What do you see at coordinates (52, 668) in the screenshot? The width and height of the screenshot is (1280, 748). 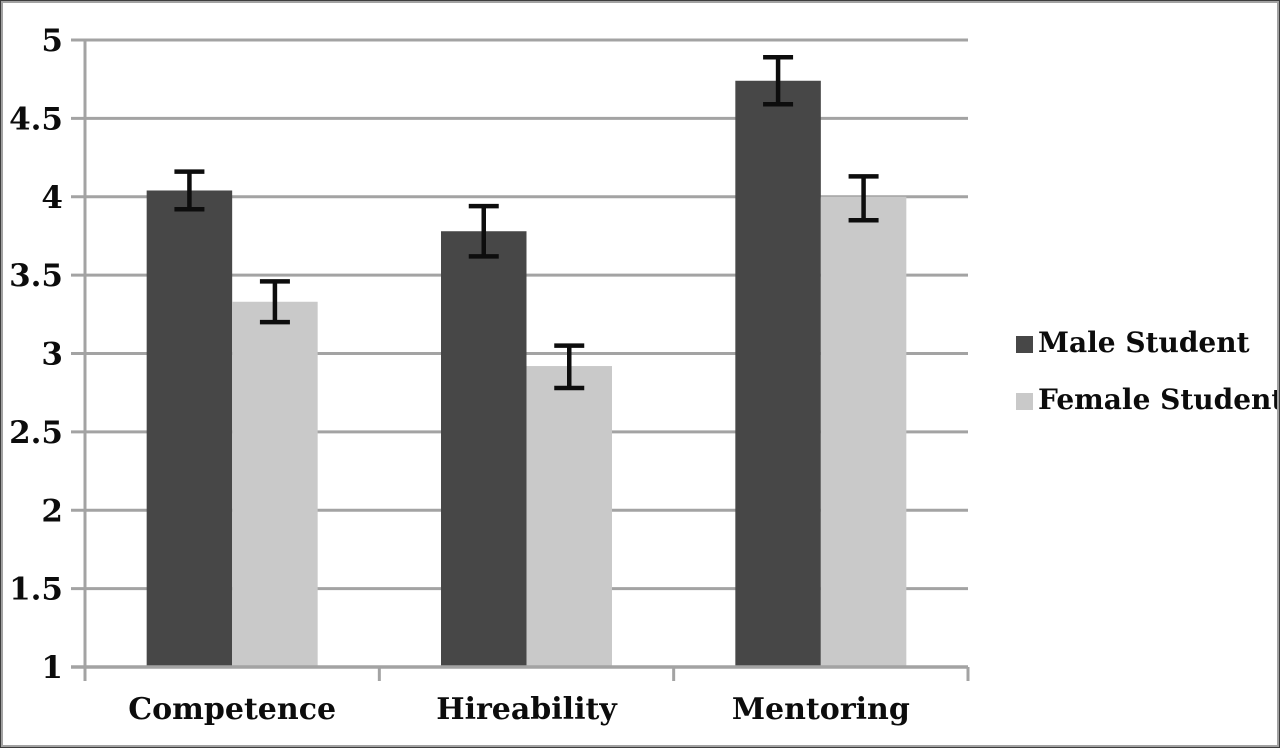 I see `y-tick-label: 1` at bounding box center [52, 668].